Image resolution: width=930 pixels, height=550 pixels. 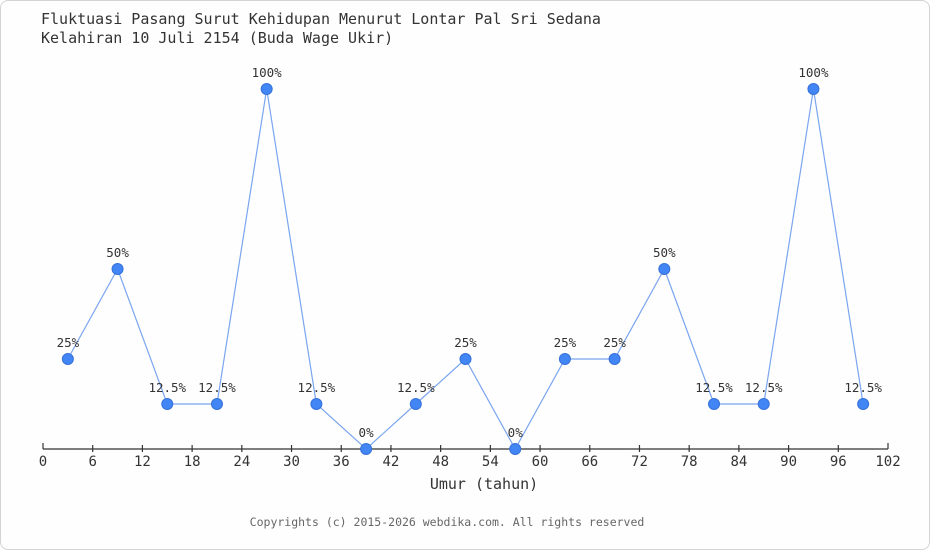 What do you see at coordinates (217, 38) in the screenshot?
I see `chart-title-line2: Kelahiran 10 Juli 2154 (Buda Wage Ukir)` at bounding box center [217, 38].